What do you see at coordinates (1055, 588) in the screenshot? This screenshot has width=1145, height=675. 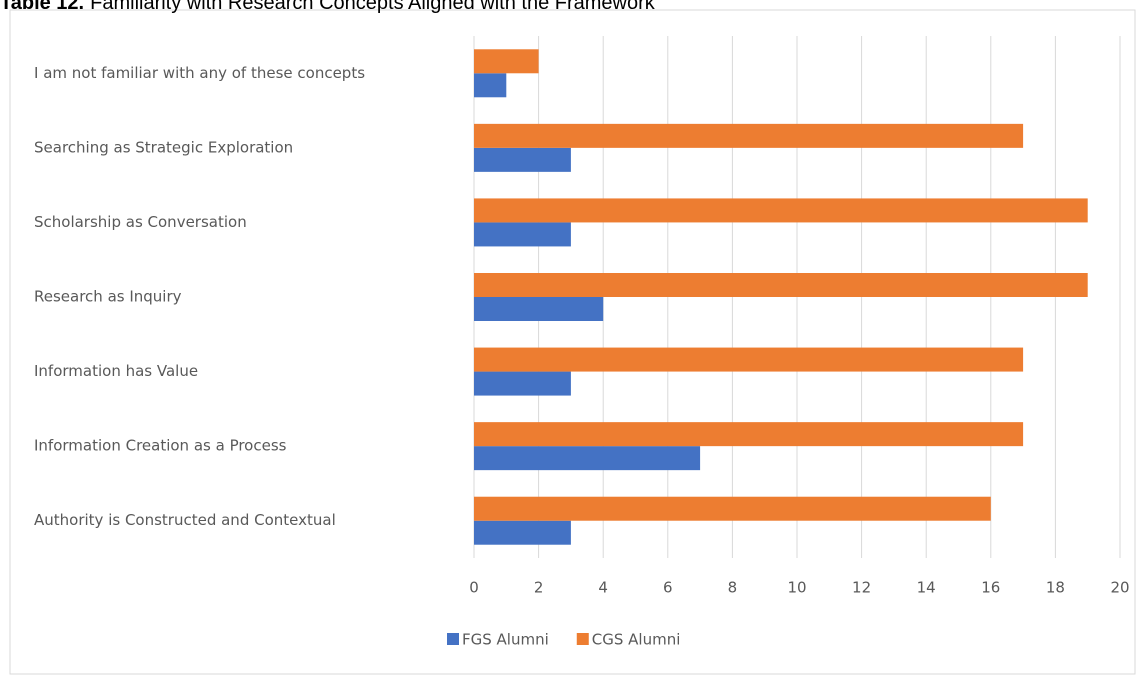 I see `x-tick-label: 18` at bounding box center [1055, 588].